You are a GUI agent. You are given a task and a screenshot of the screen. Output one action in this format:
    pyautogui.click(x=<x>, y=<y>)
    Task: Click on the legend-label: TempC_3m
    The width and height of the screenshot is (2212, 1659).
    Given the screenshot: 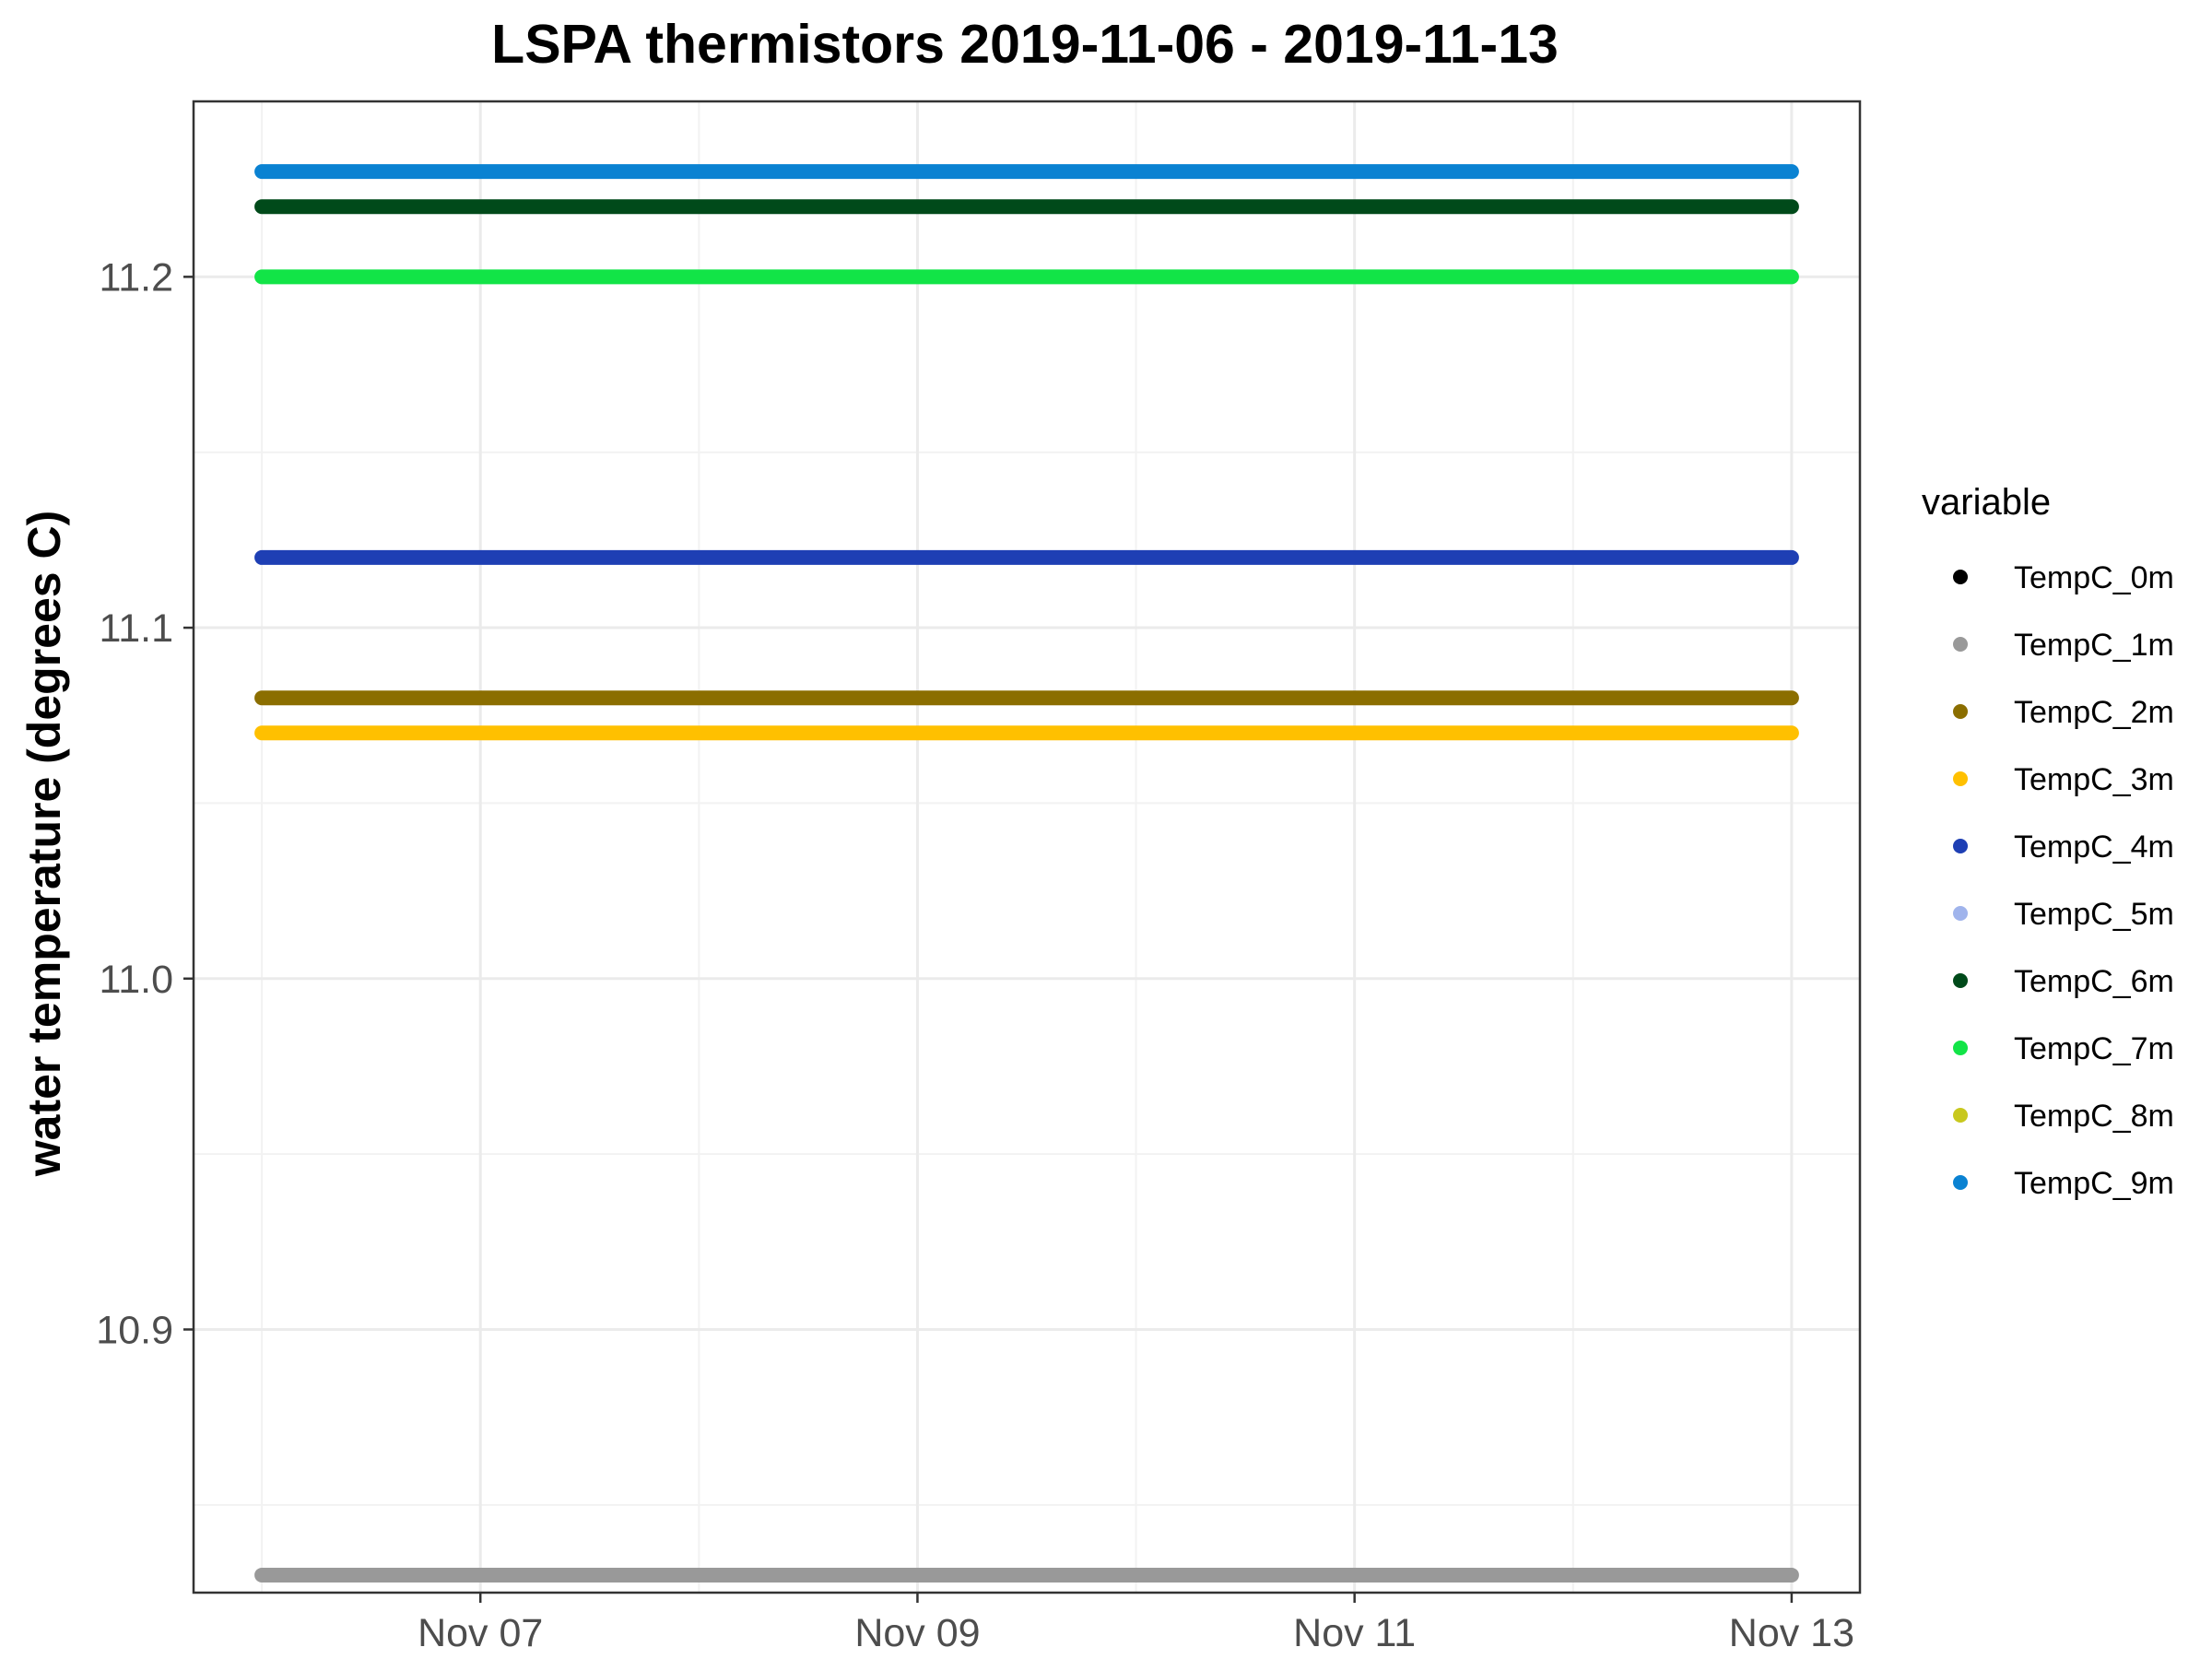 What is the action you would take?
    pyautogui.click(x=2094, y=779)
    